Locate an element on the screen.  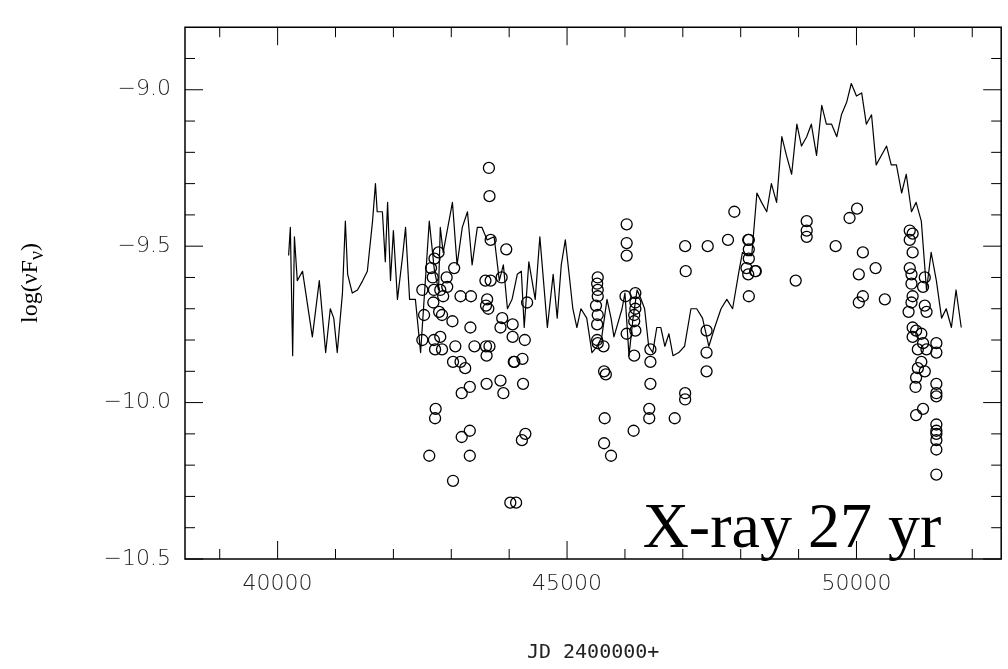
y-tick-label: −9.5 is located at coordinates (144, 244).